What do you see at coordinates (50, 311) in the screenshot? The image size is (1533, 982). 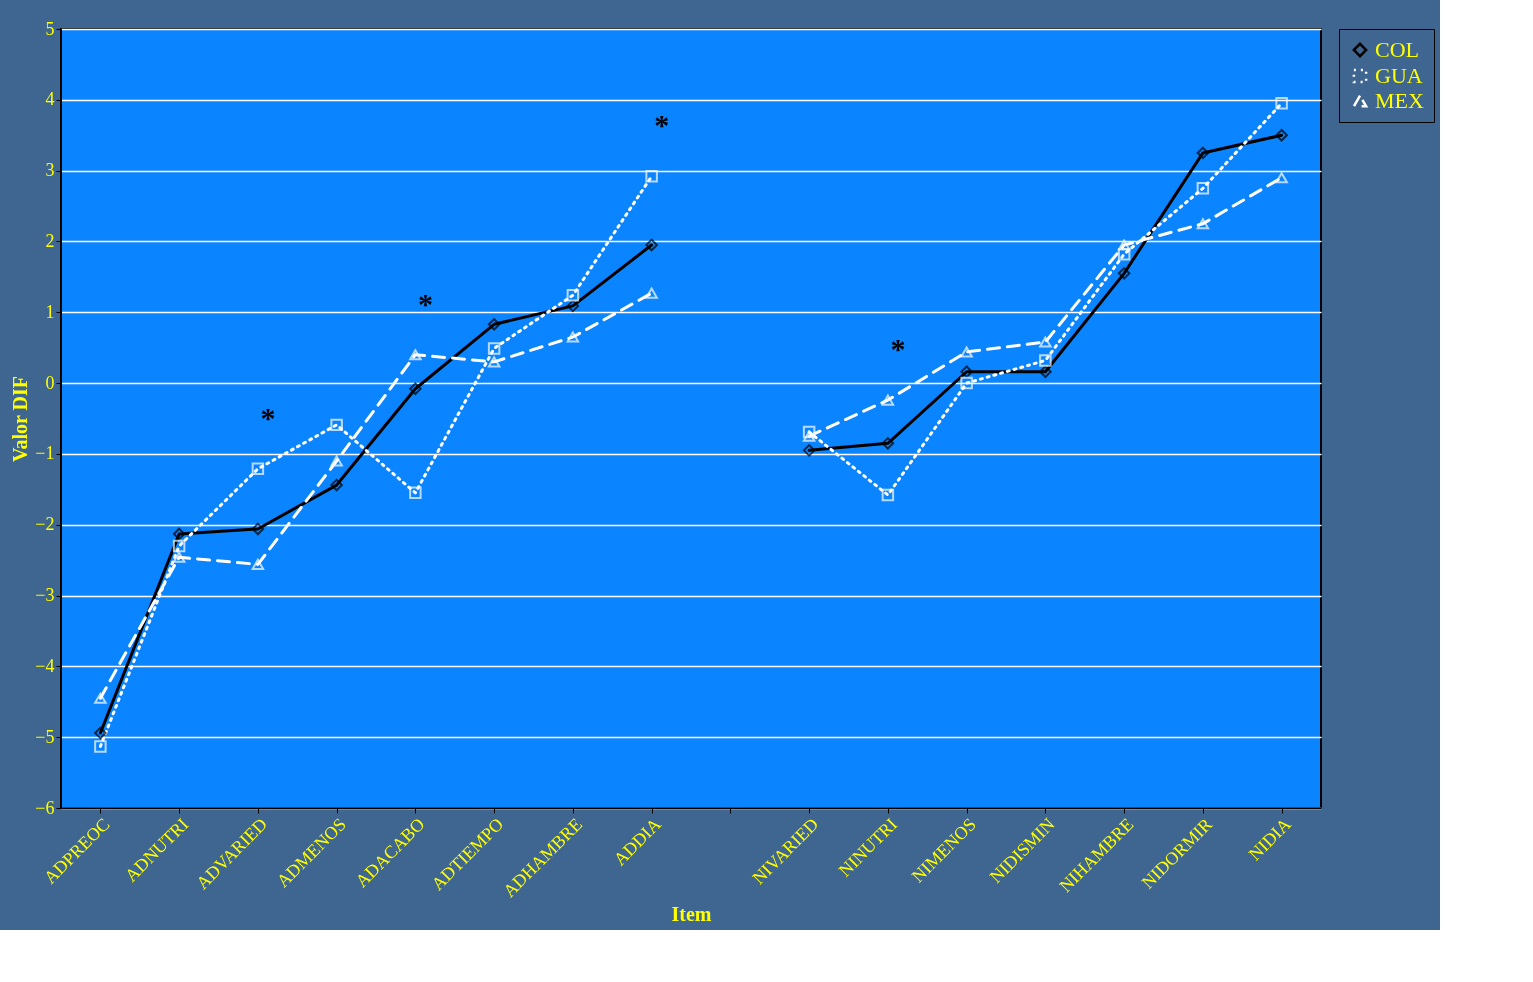 I see `y-tick-label: 1` at bounding box center [50, 311].